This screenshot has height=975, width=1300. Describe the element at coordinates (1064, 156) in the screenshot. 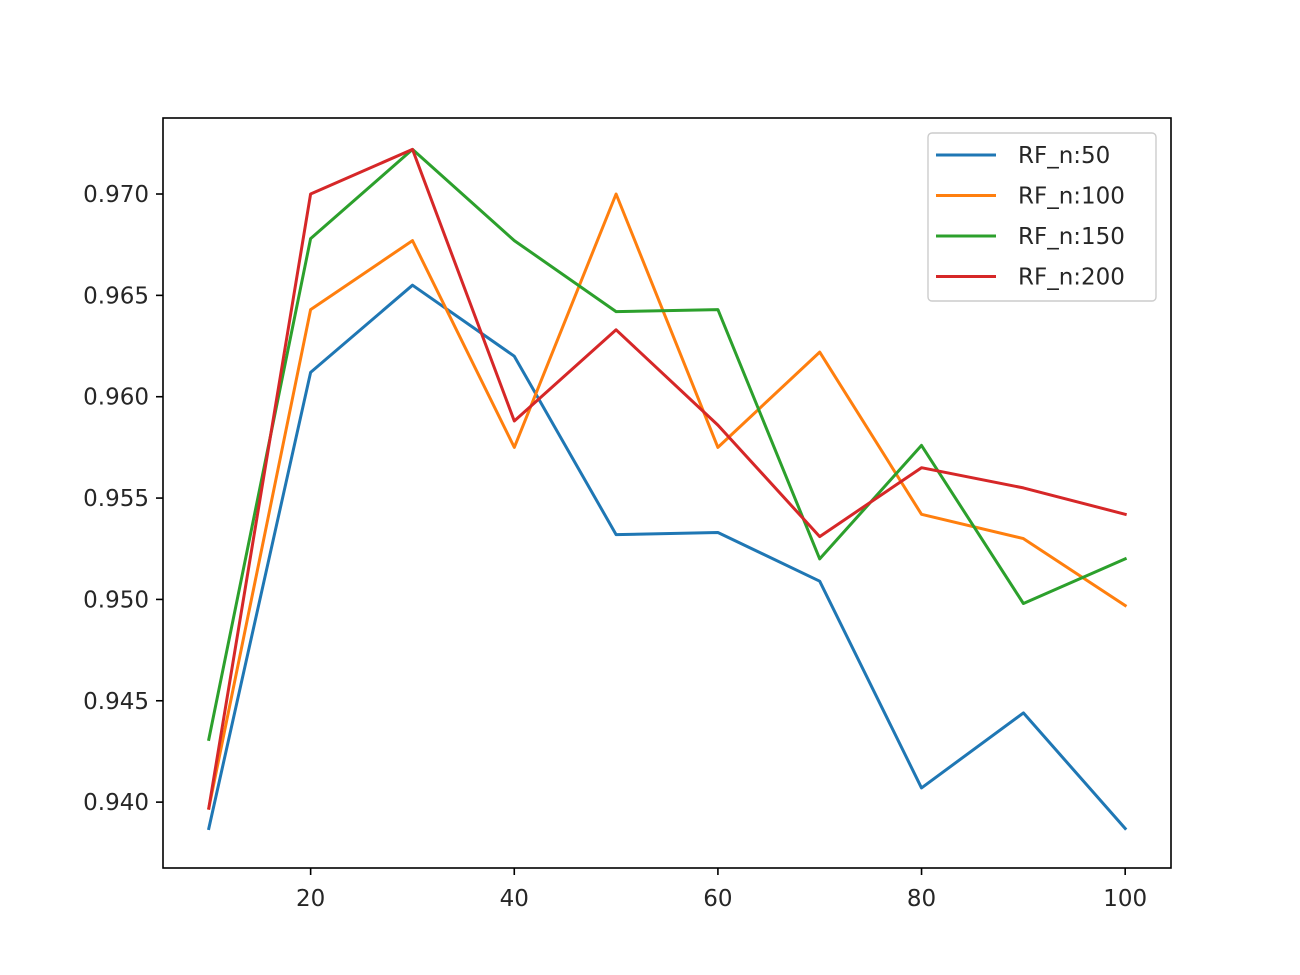

I see `legend-label: RF_n:50` at that location.